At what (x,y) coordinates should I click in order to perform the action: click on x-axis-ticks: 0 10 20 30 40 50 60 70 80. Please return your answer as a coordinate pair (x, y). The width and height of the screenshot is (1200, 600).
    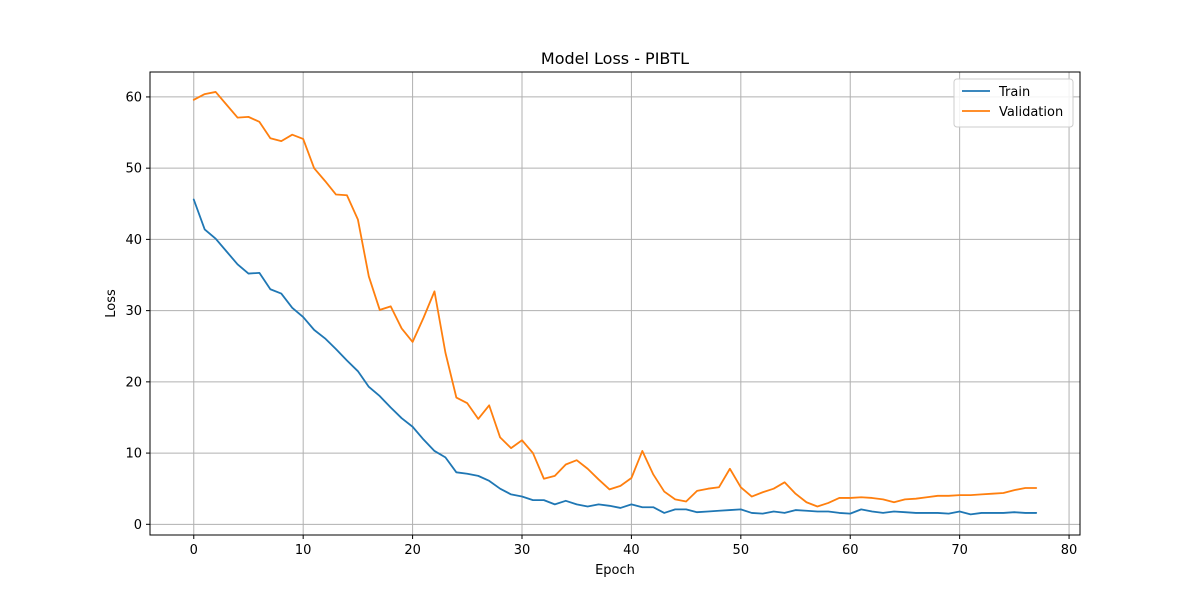
    Looking at the image, I should click on (634, 546).